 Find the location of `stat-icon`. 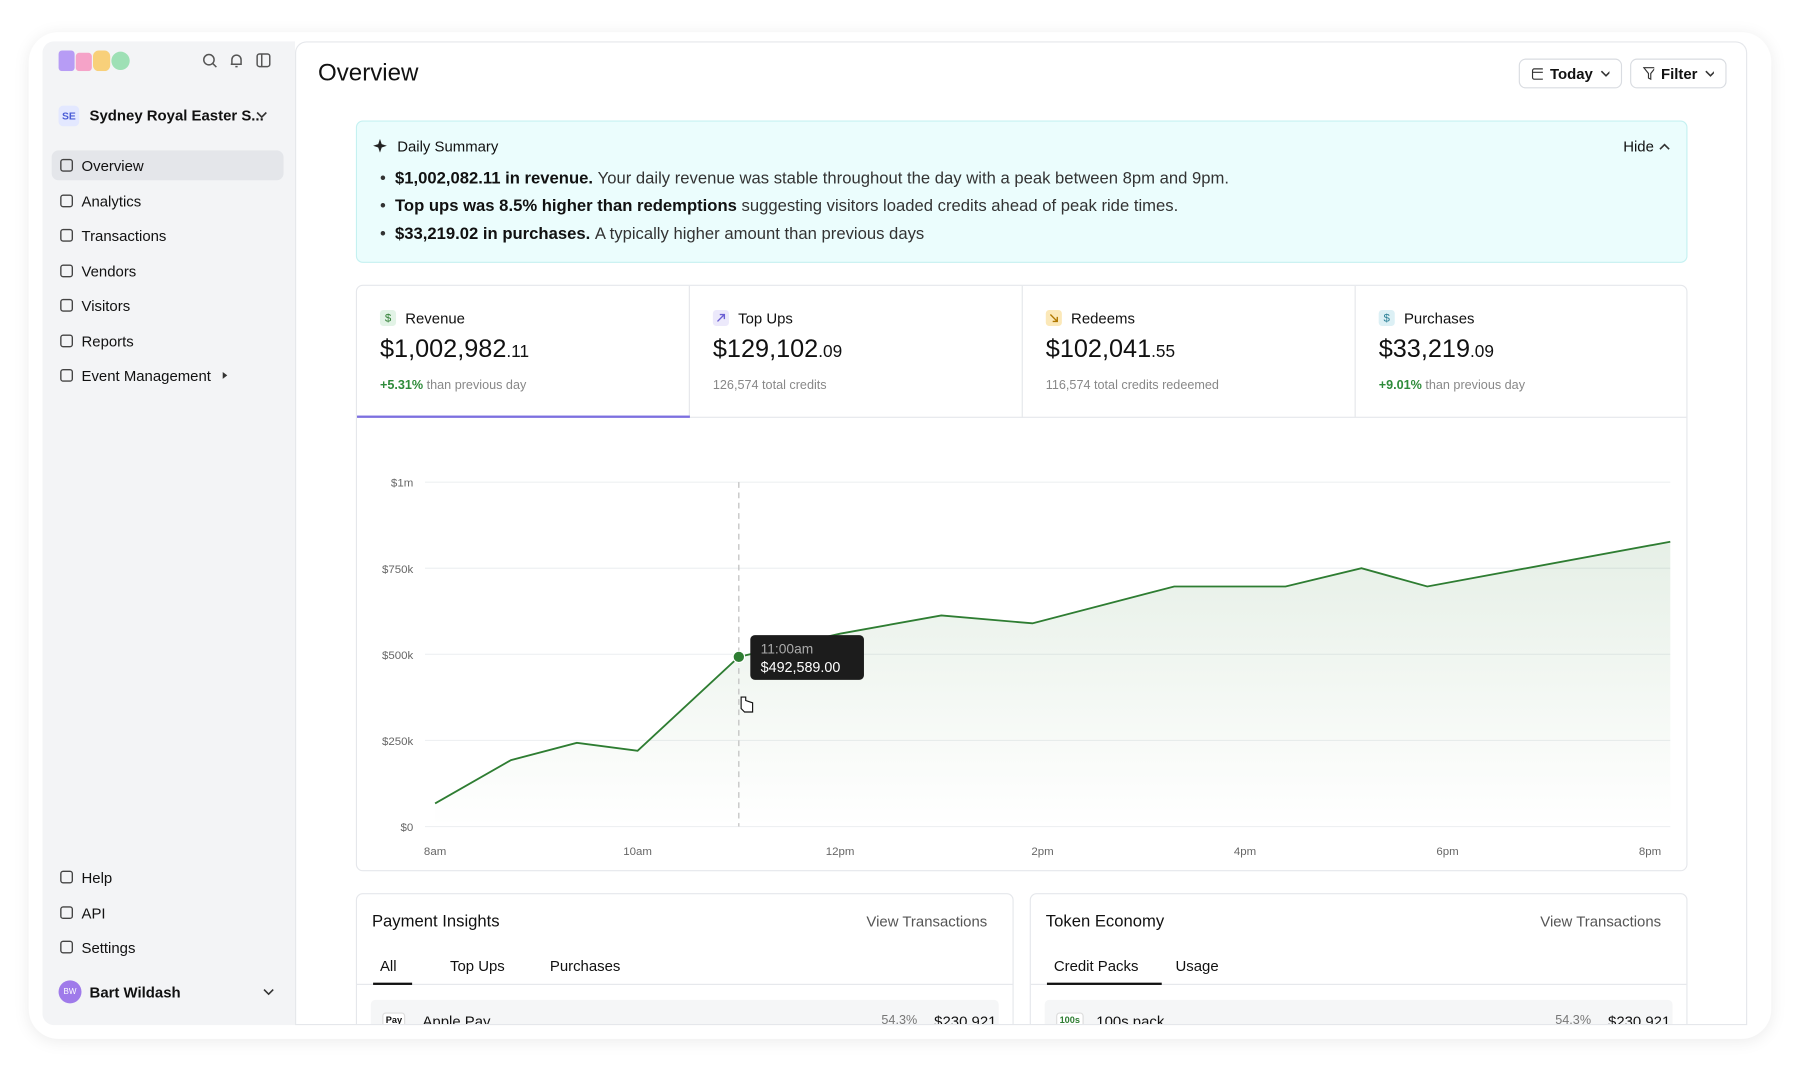

stat-icon is located at coordinates (1053, 318).